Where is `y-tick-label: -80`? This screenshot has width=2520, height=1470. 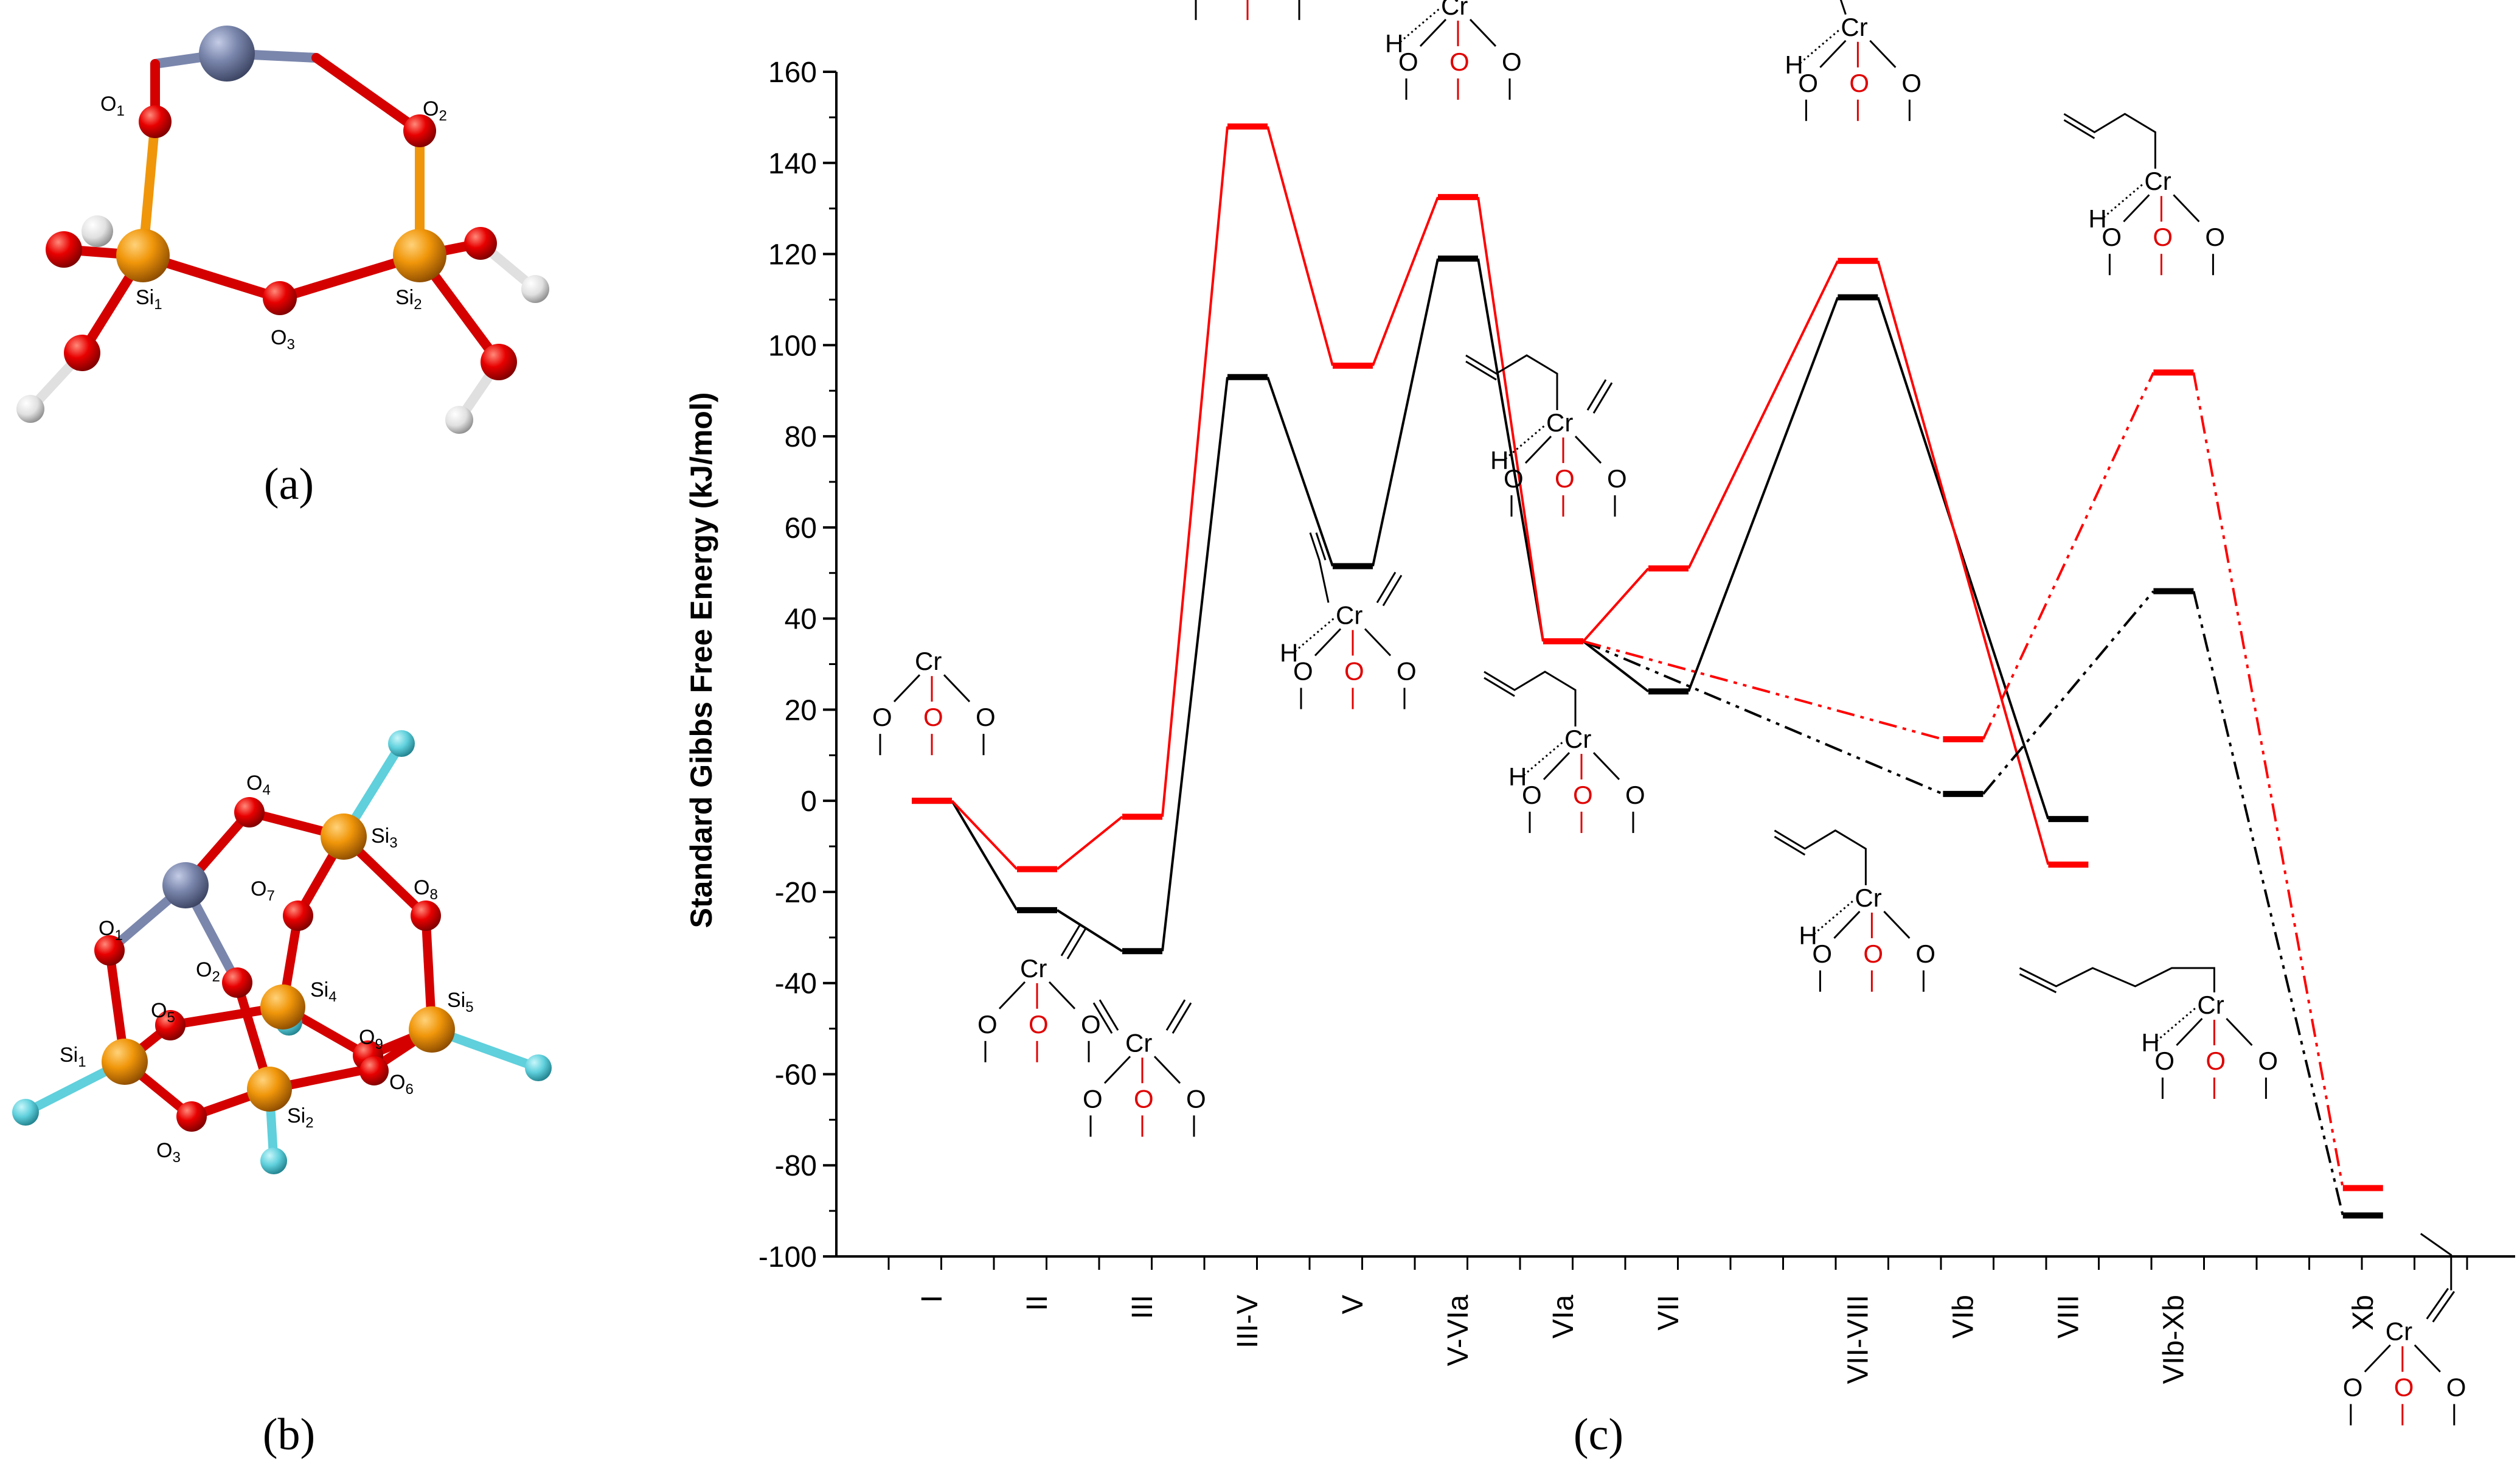 y-tick-label: -80 is located at coordinates (796, 1166).